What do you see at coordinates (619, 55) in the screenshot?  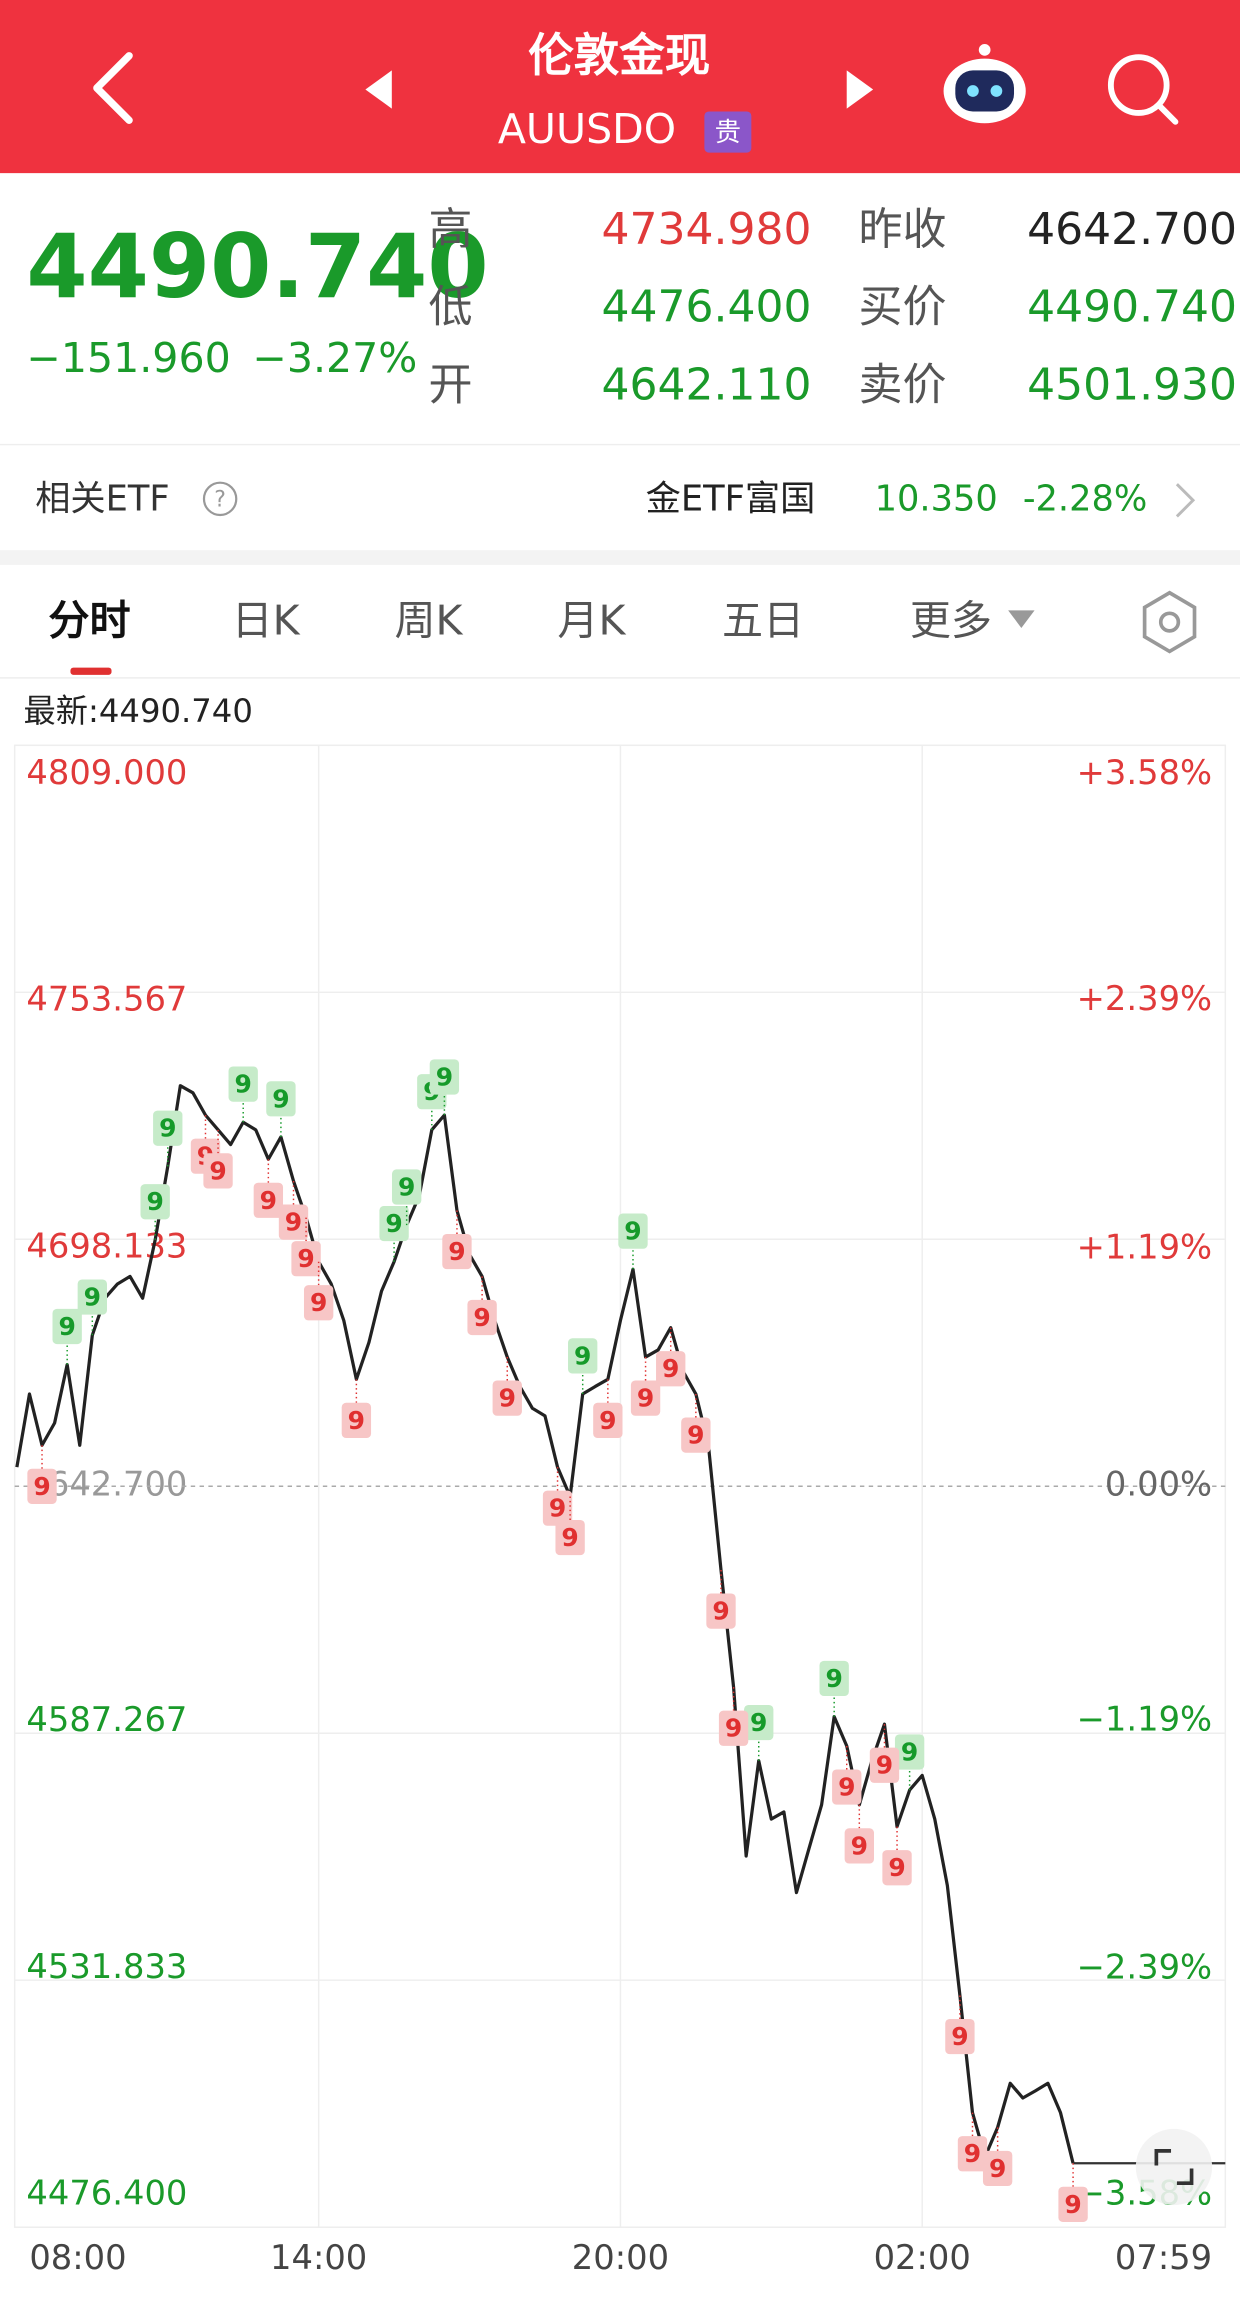 I see `title: 伦敦金现` at bounding box center [619, 55].